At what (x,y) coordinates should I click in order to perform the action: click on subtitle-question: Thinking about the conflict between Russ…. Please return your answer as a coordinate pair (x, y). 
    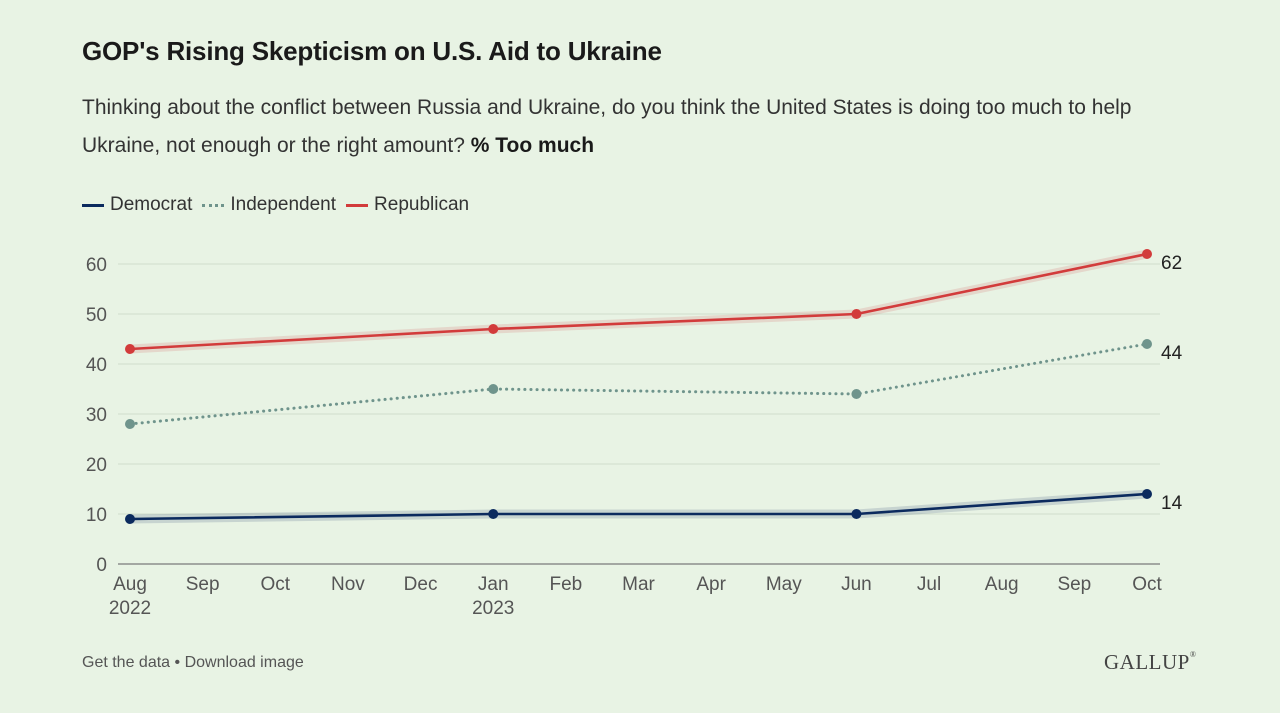
    Looking at the image, I should click on (607, 126).